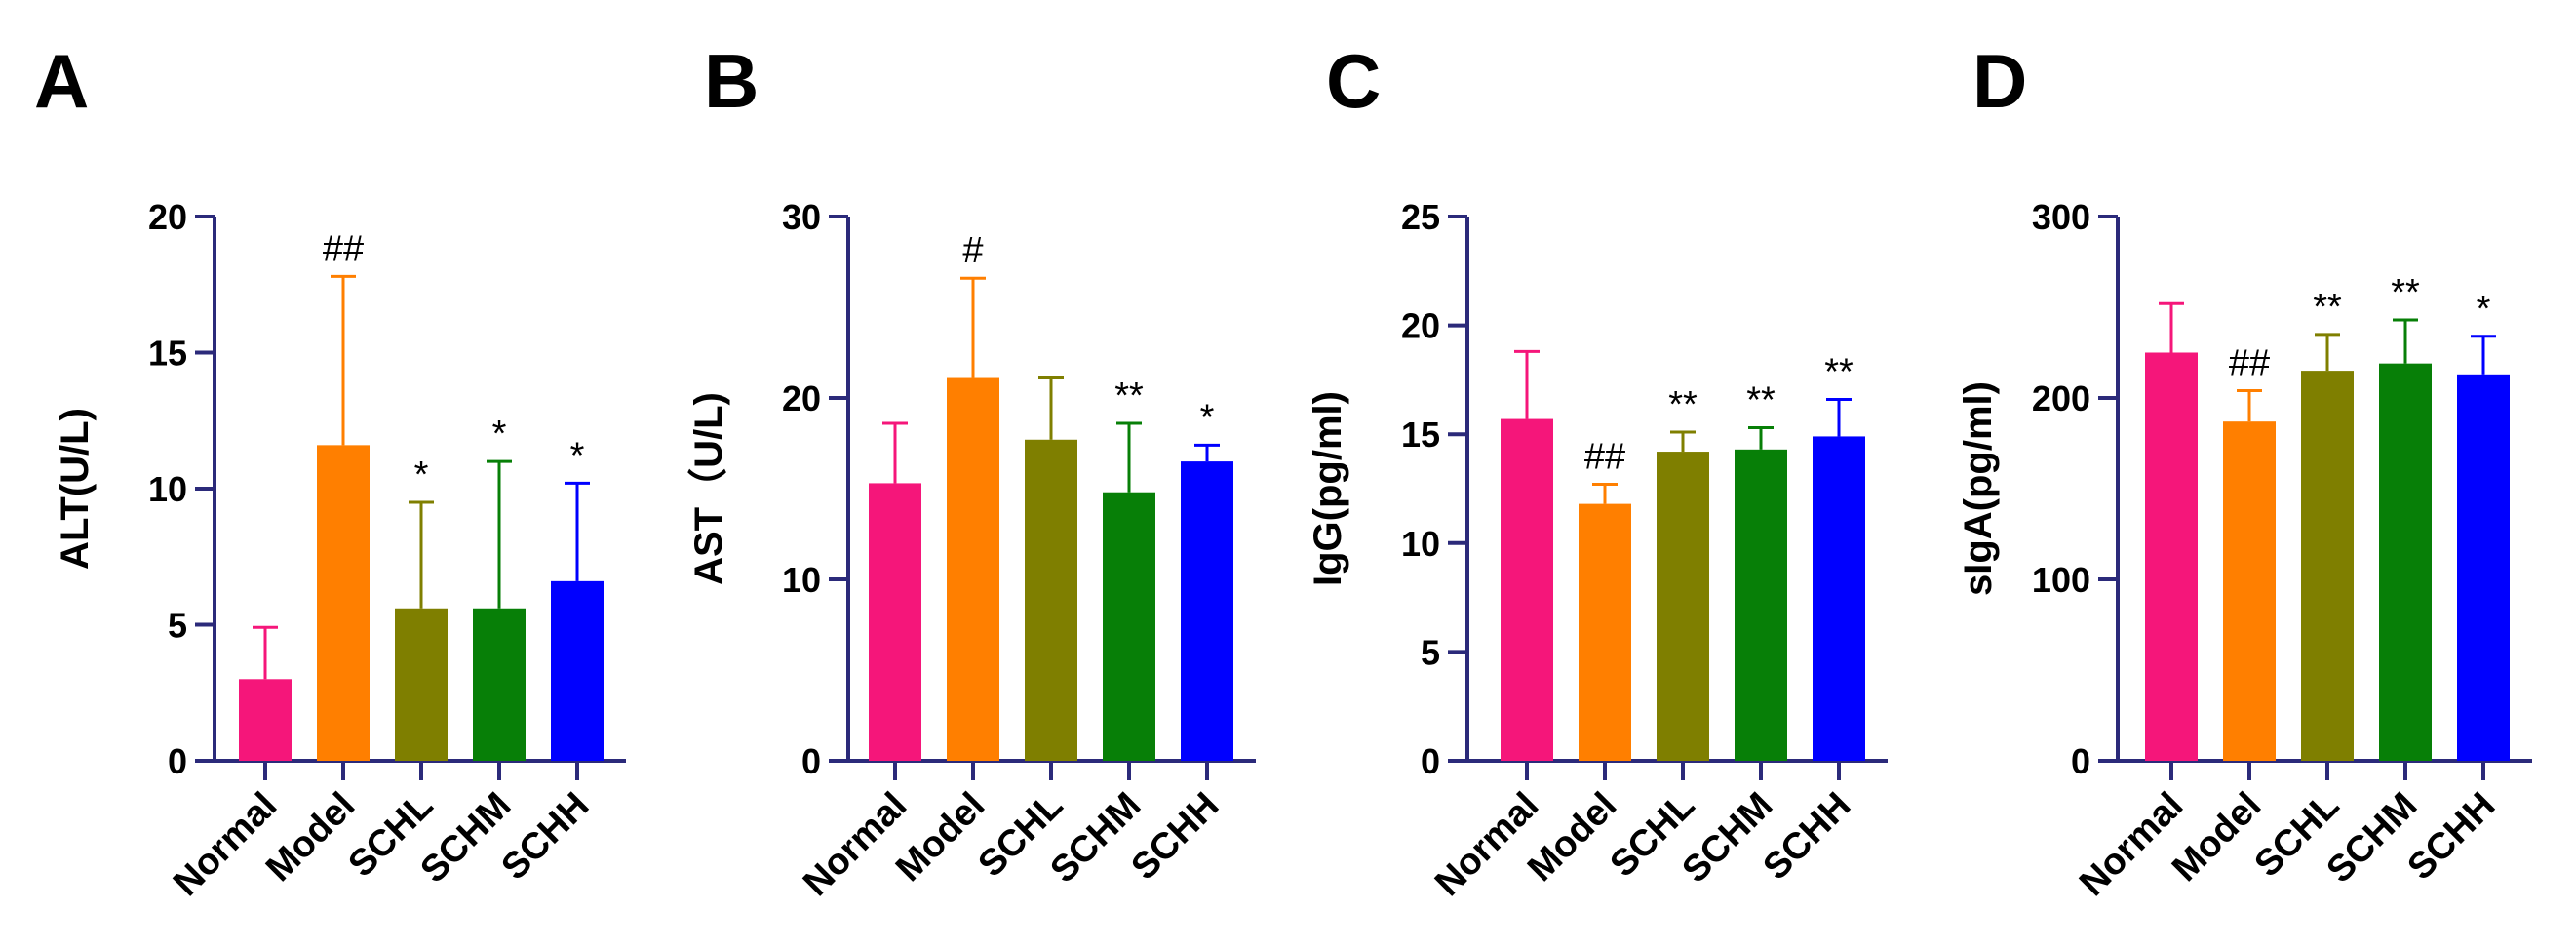 This screenshot has width=2576, height=951. Describe the element at coordinates (61, 81) in the screenshot. I see `panel-letter: A` at that location.